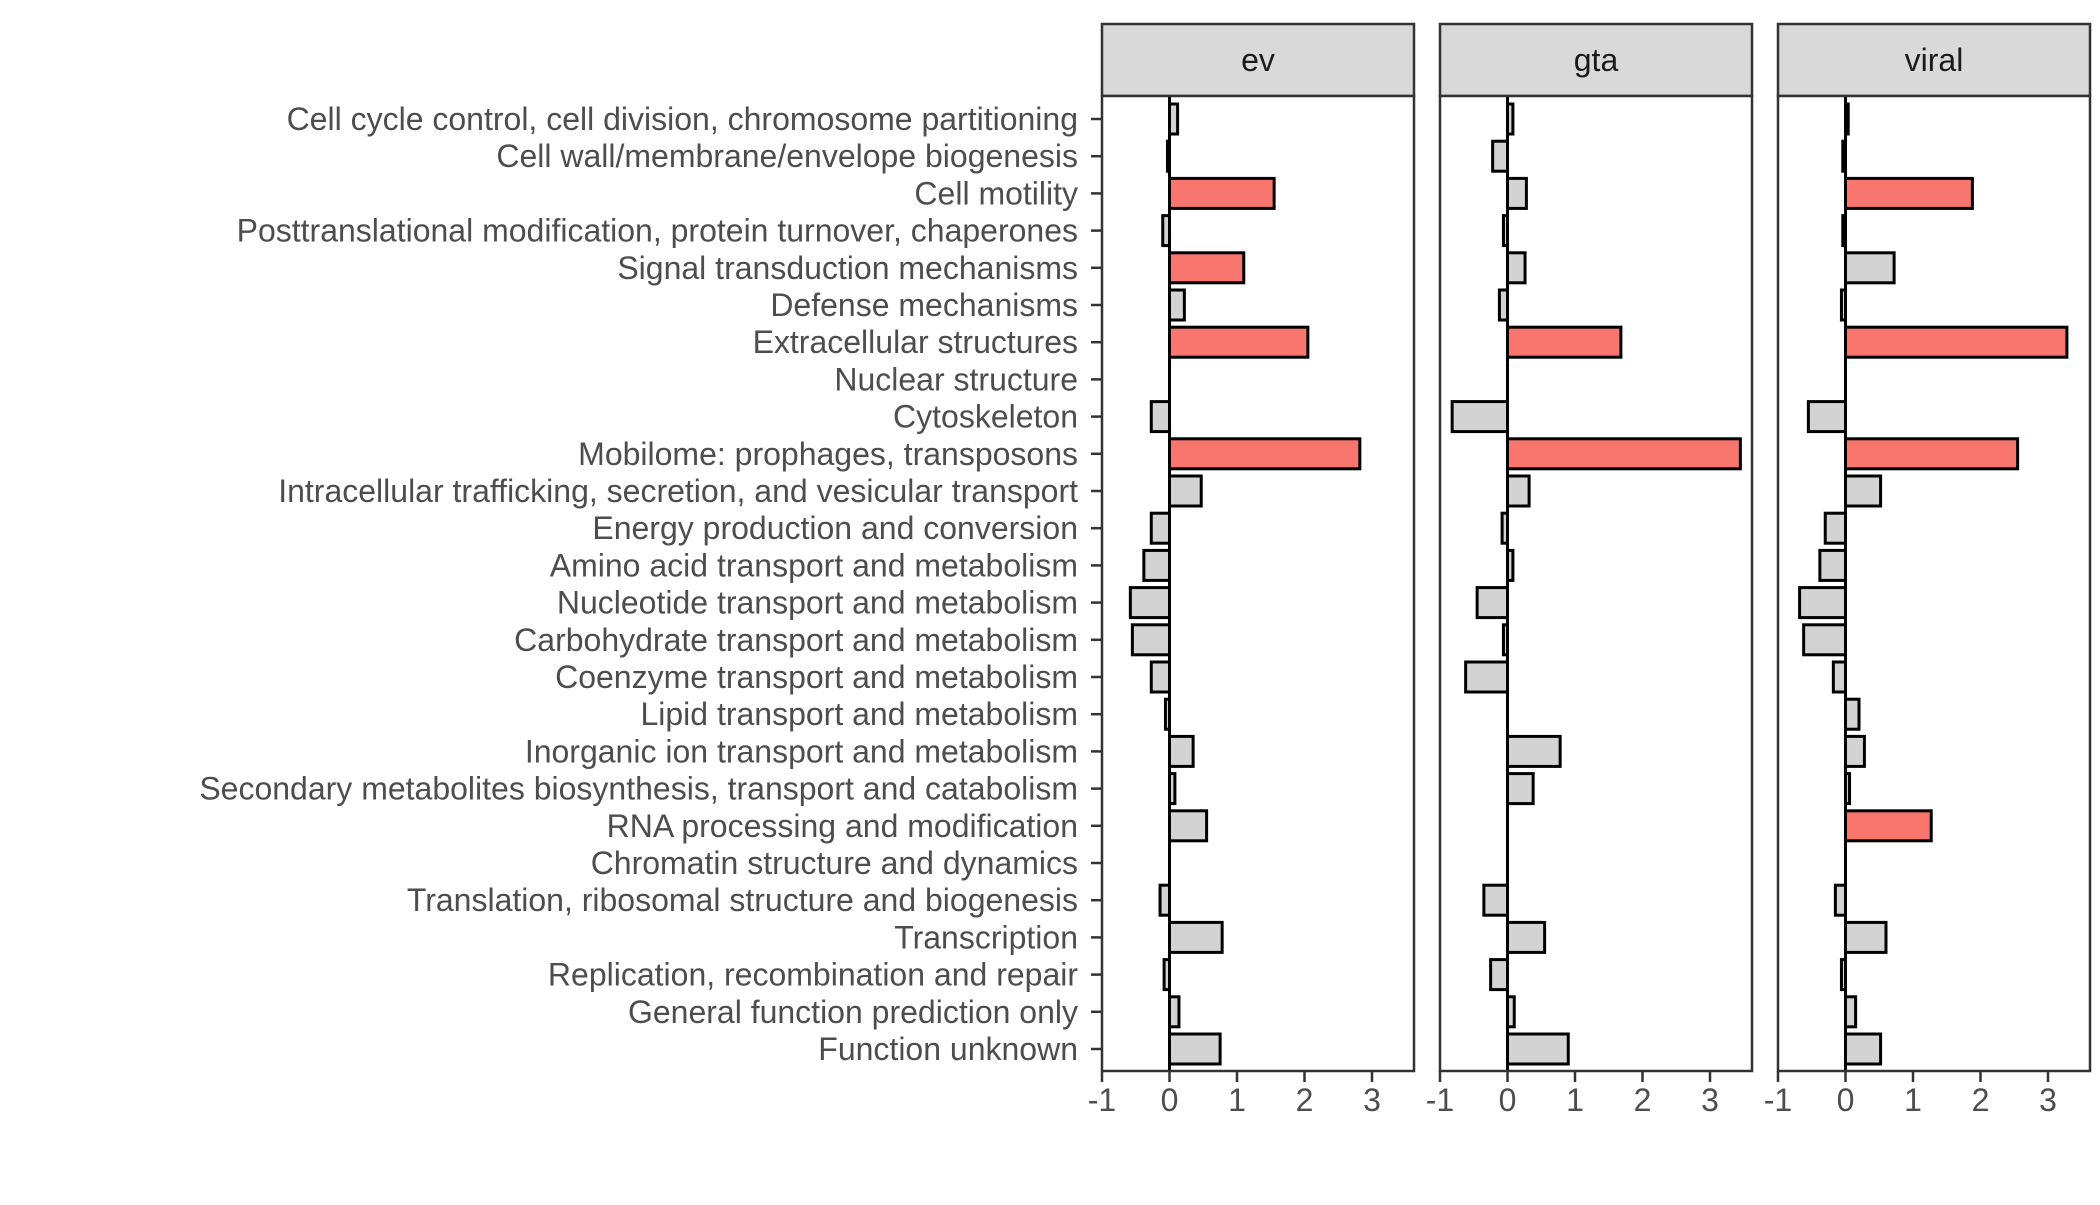  I want to click on y-tick-label: Amino acid transport and metabolism, so click(814, 565).